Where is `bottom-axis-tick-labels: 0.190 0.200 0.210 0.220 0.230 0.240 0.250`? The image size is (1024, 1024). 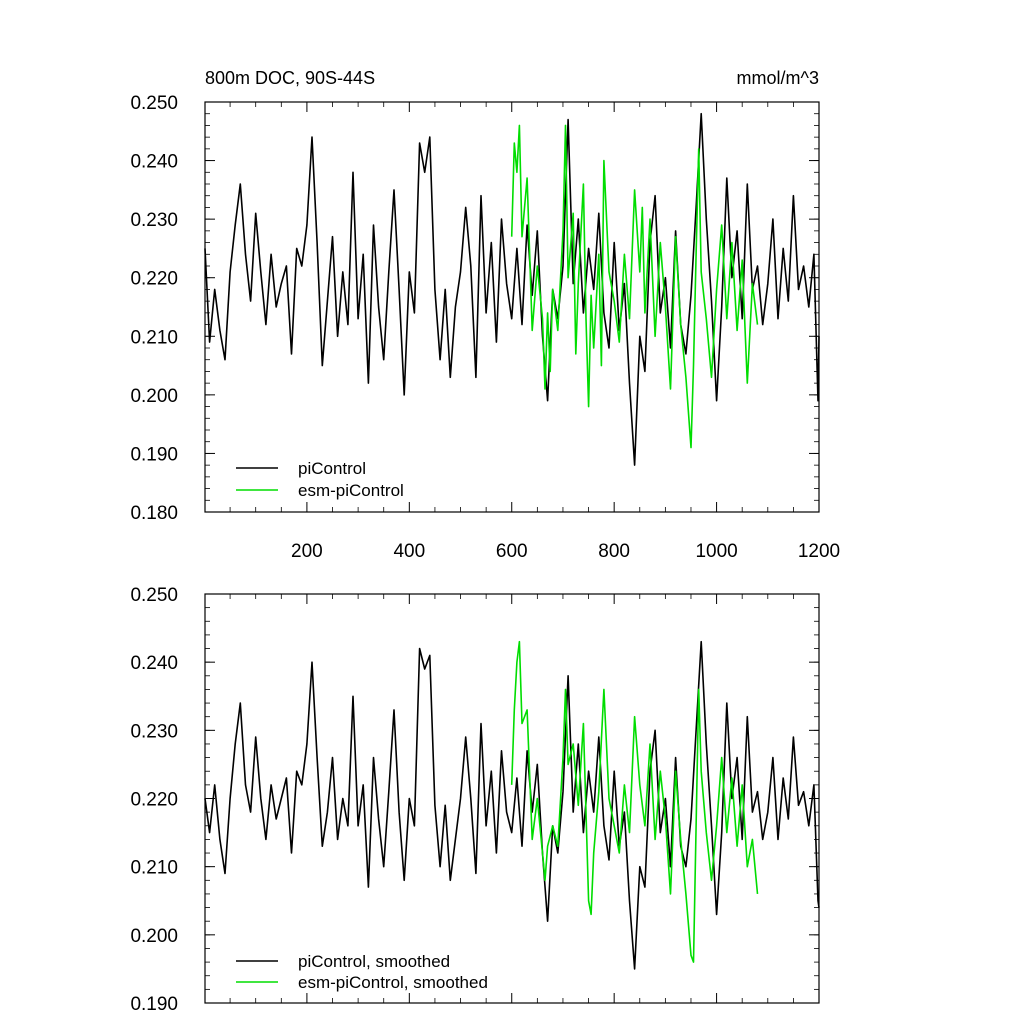 bottom-axis-tick-labels: 0.190 0.200 0.210 0.220 0.230 0.240 0.250 is located at coordinates (154, 800).